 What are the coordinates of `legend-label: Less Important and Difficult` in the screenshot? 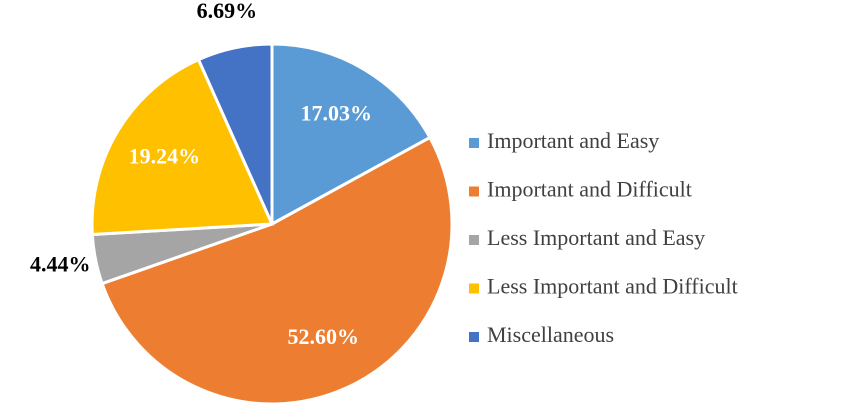 It's located at (612, 286).